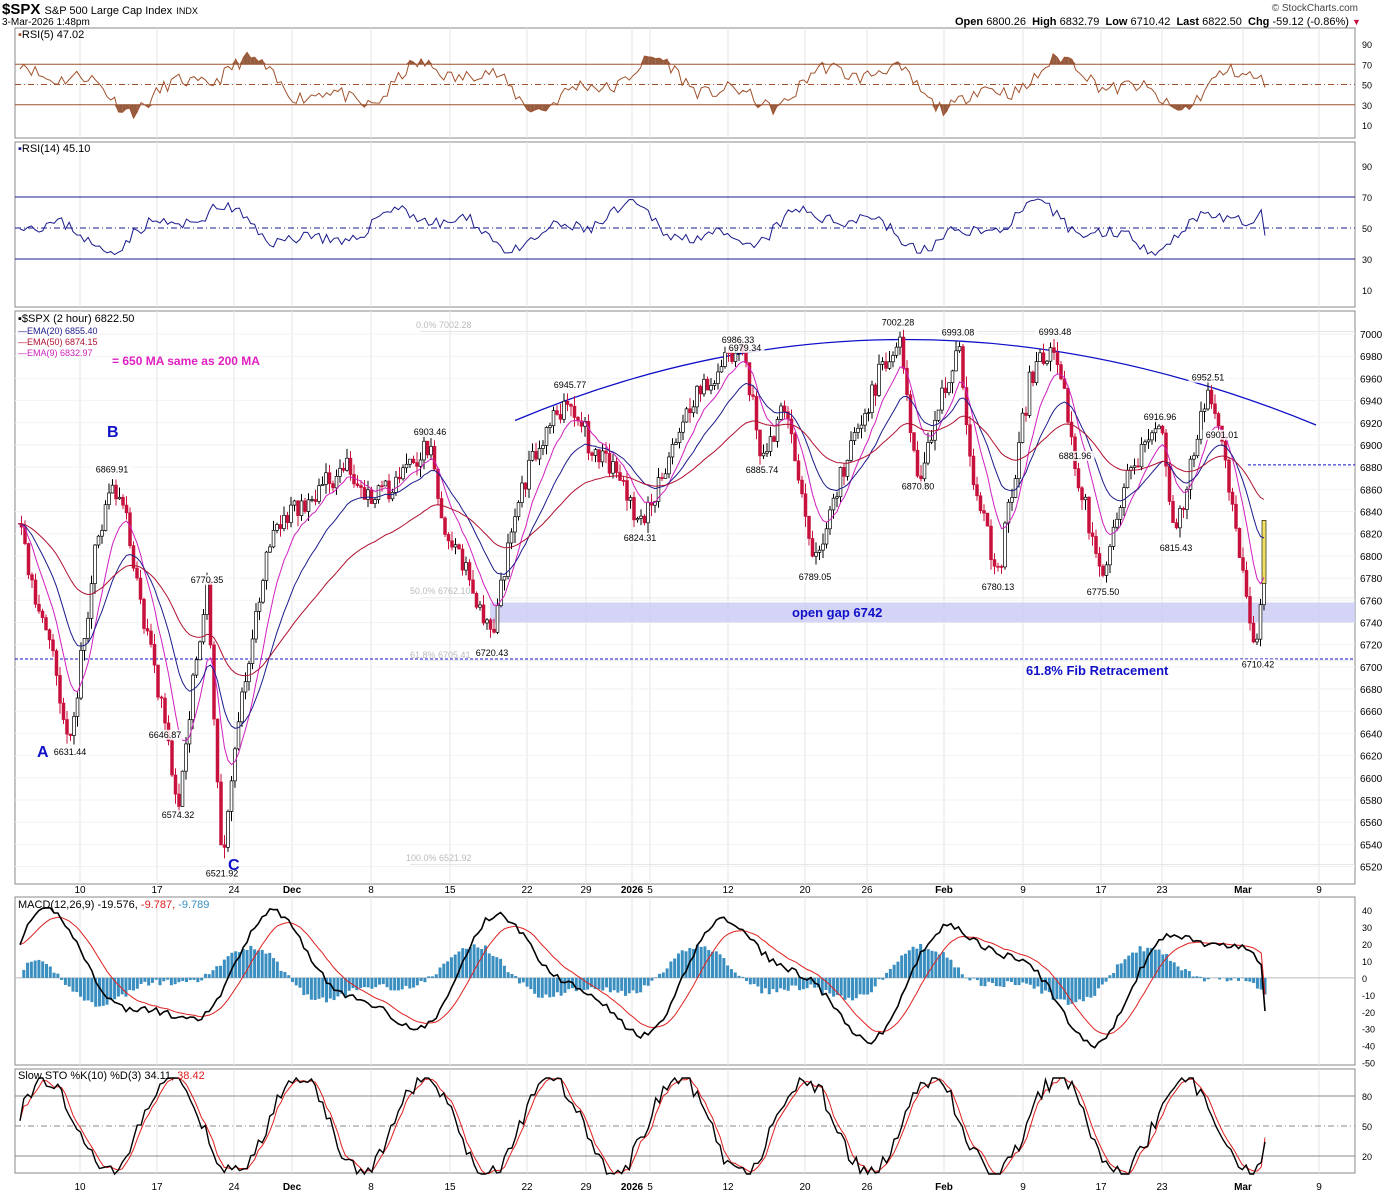 The image size is (1400, 1200). Describe the element at coordinates (222, 873) in the screenshot. I see `price-point-label: 6521.92` at that location.